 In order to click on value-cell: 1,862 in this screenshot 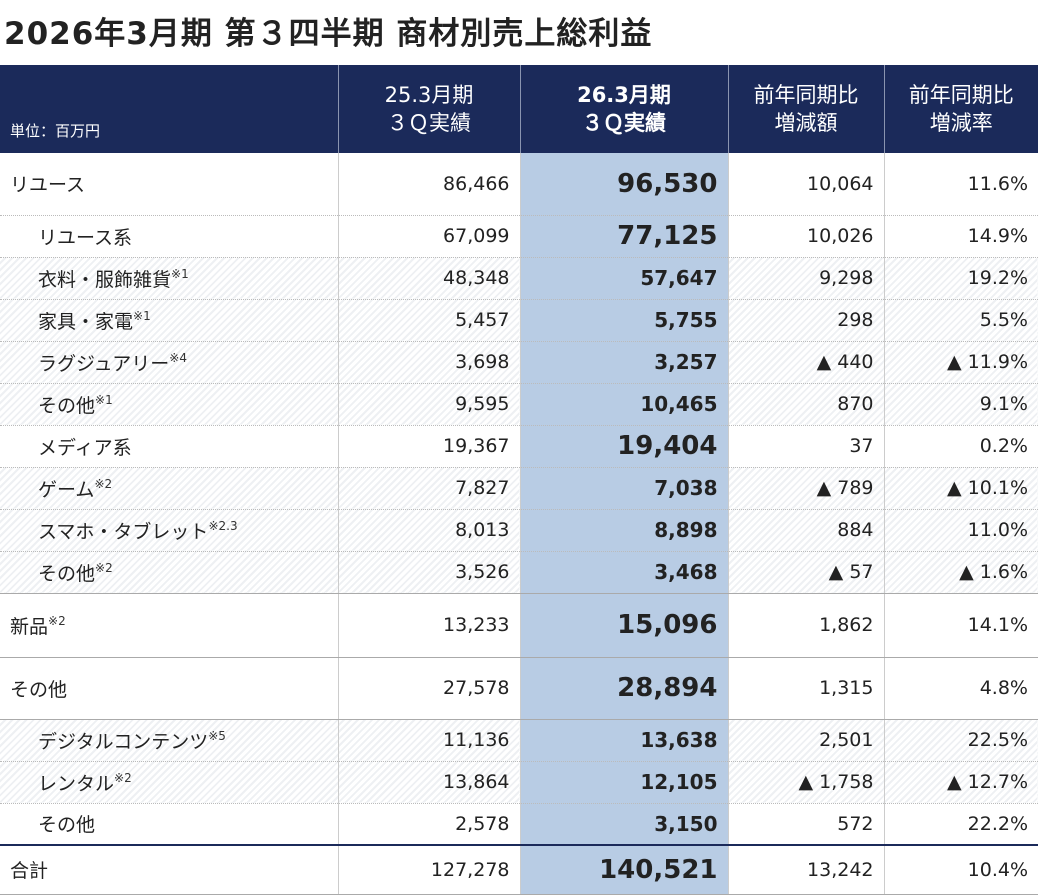, I will do `click(805, 625)`.